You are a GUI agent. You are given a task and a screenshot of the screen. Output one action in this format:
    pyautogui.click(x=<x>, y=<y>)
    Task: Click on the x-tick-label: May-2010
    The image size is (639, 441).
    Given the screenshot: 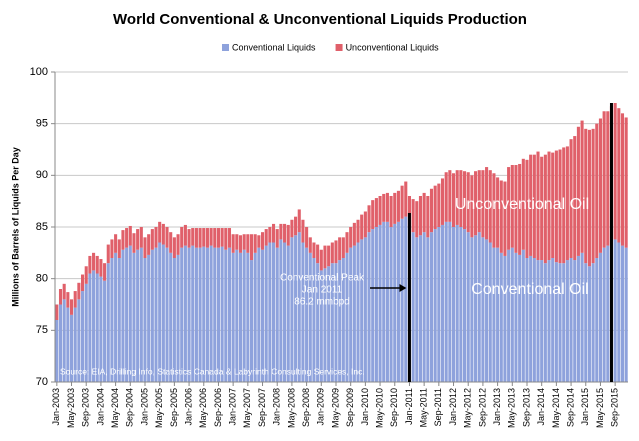 What is the action you would take?
    pyautogui.click(x=379, y=408)
    